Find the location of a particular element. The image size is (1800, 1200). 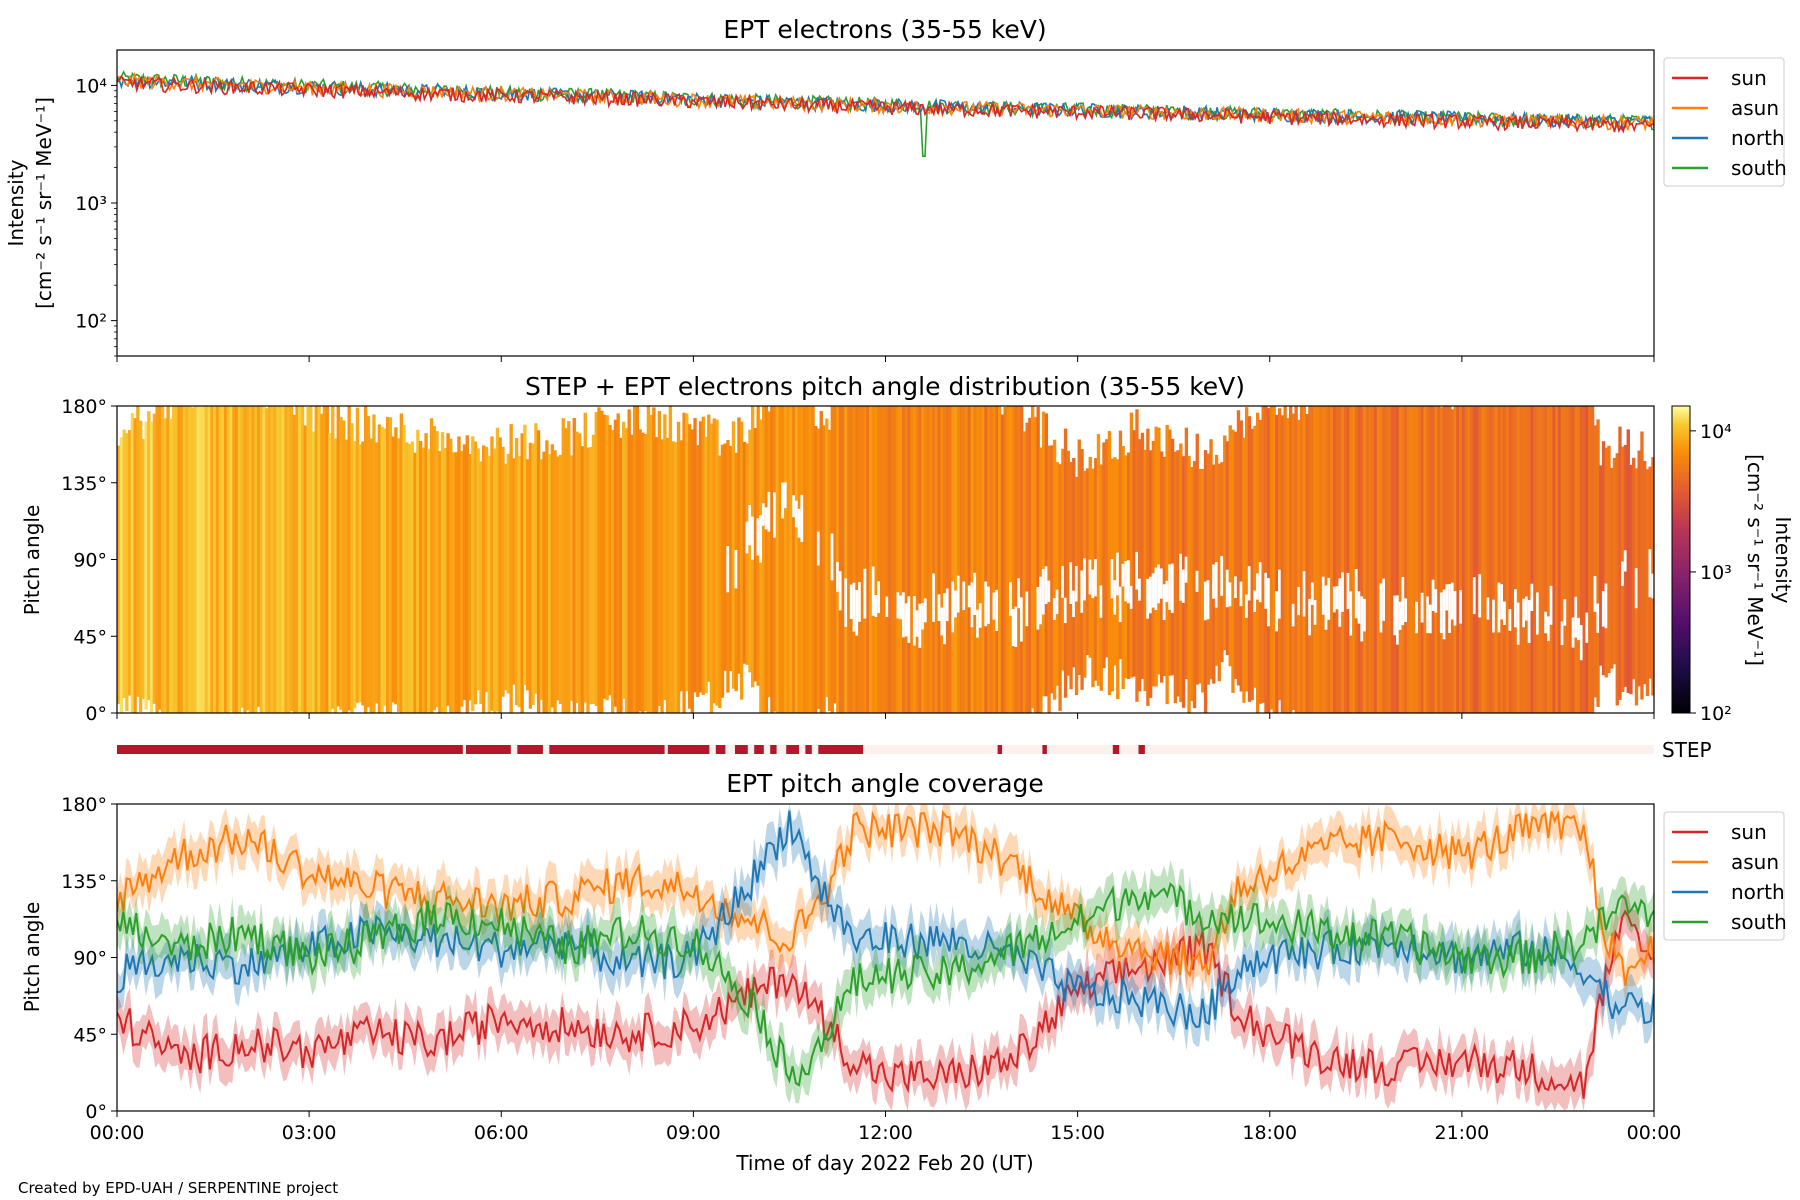

panel4-xtick-label: 18:00 is located at coordinates (1269, 1133).